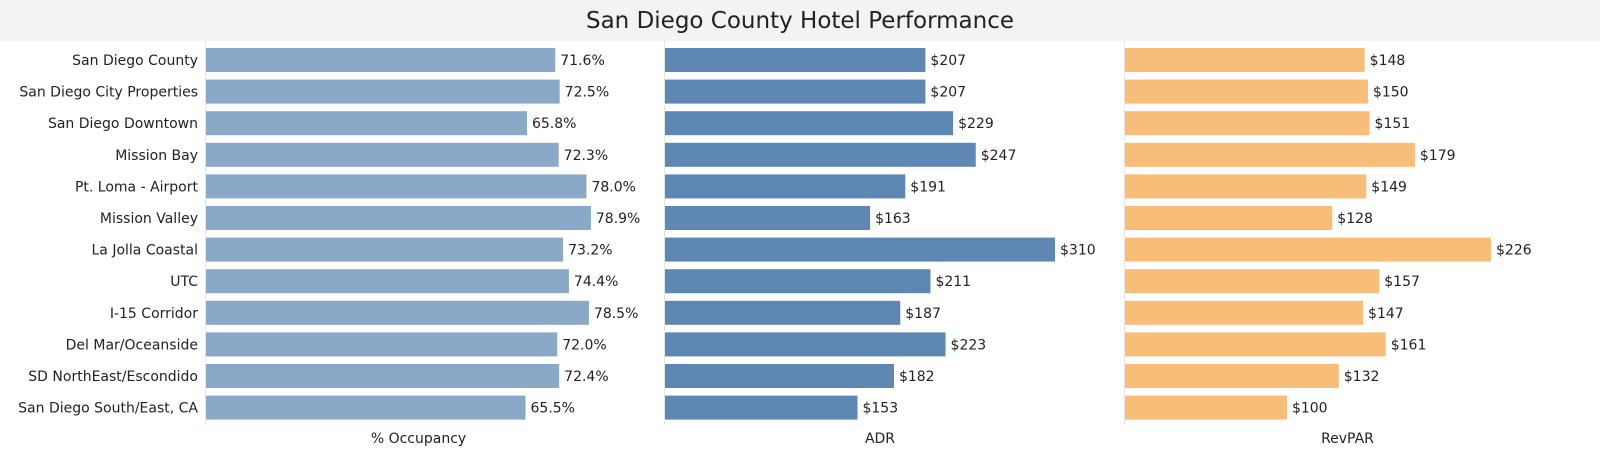  What do you see at coordinates (113, 377) in the screenshot?
I see `category-label: SD NorthEast/Escondido` at bounding box center [113, 377].